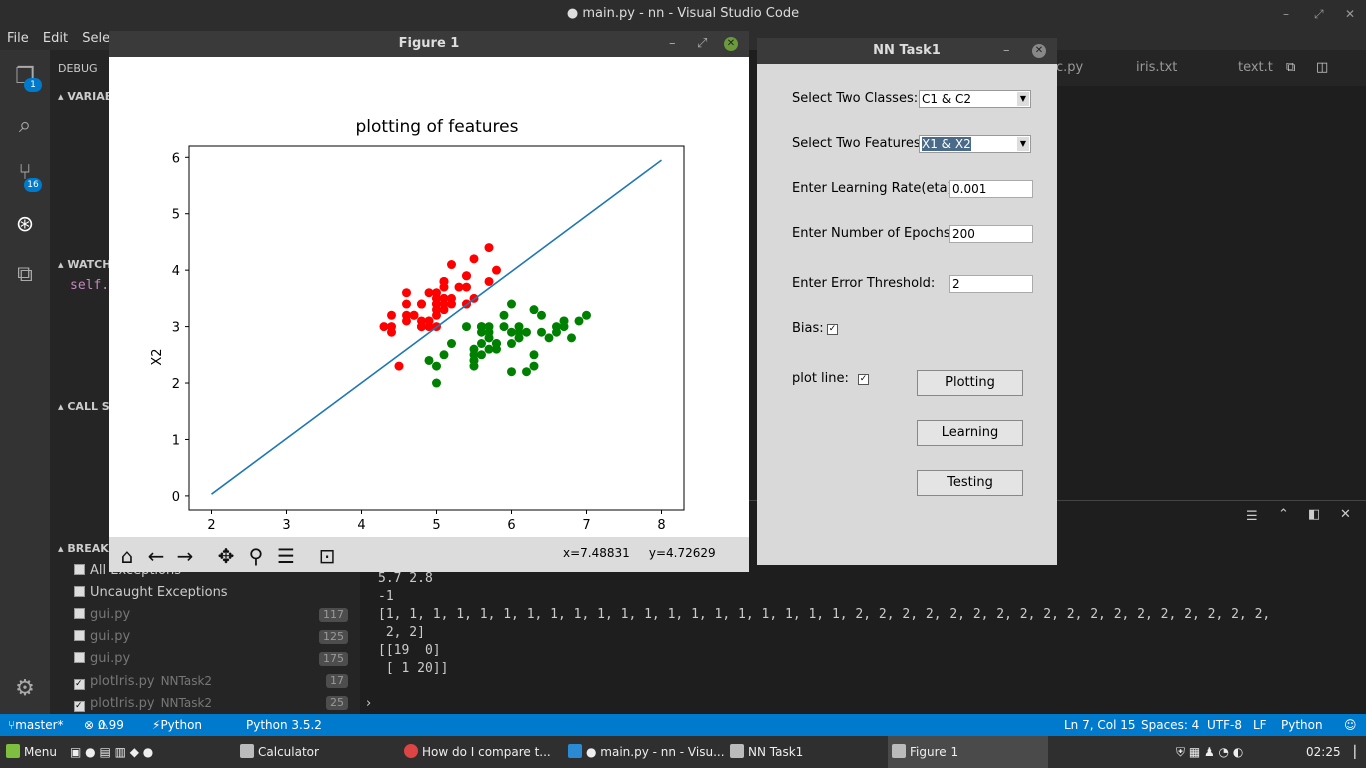  I want to click on breakpoint-label: gui.py, so click(110, 658).